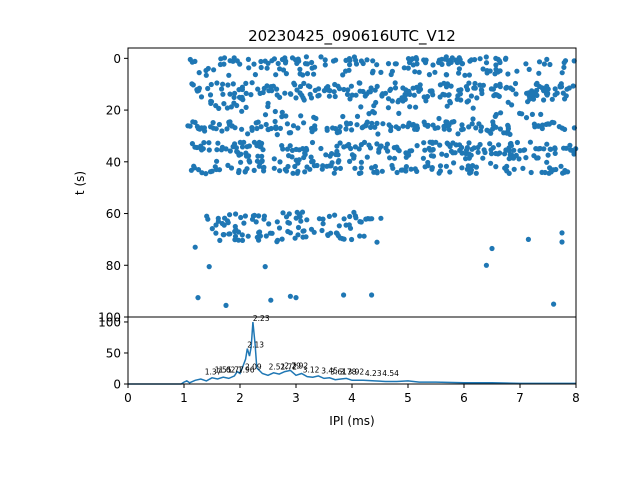  I want to click on histogram-peak-label: 2.23, so click(261, 318).